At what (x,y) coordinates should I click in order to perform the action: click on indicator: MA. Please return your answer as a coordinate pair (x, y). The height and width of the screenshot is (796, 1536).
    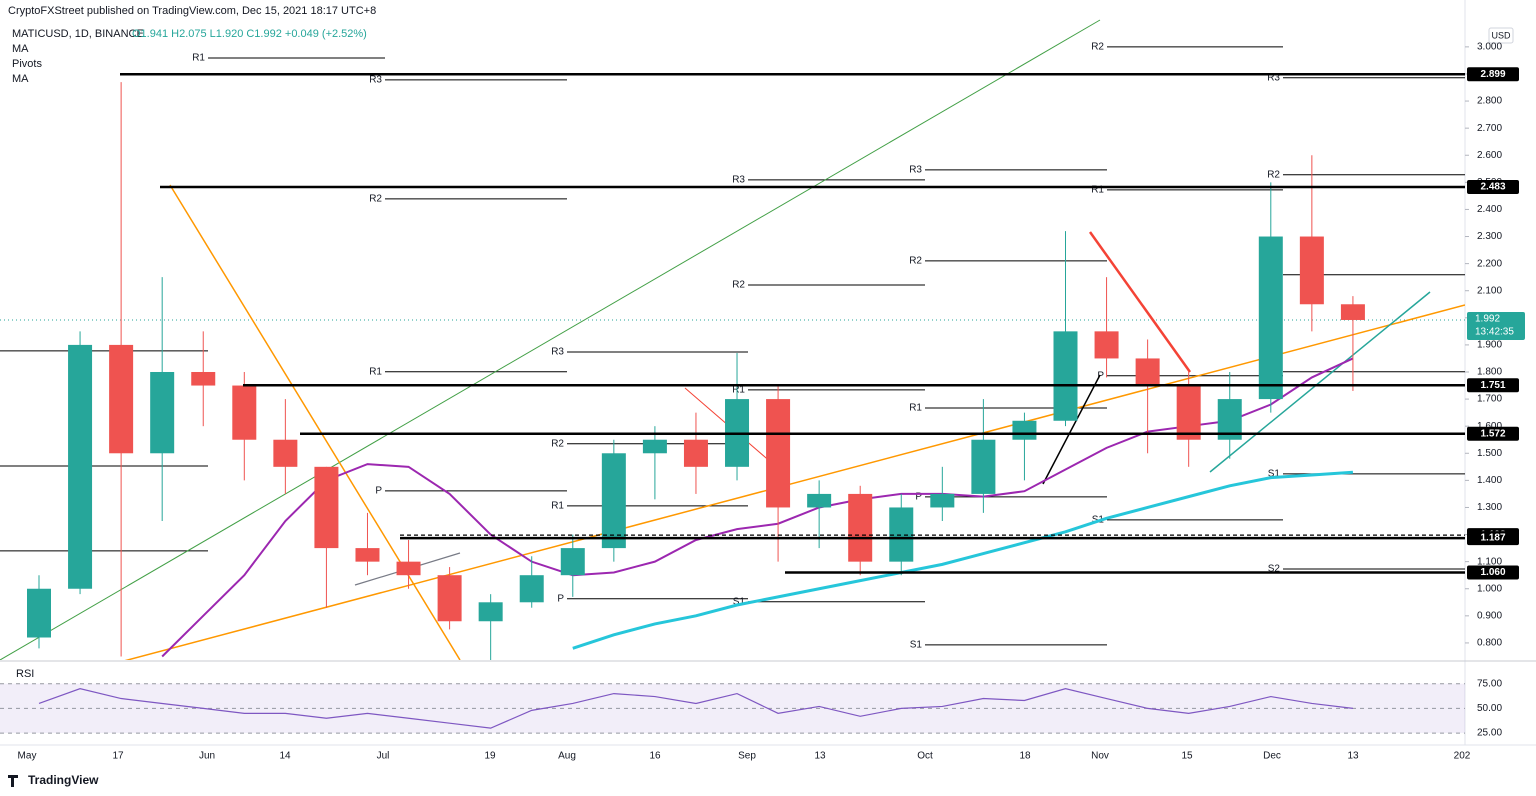
    Looking at the image, I should click on (20, 79).